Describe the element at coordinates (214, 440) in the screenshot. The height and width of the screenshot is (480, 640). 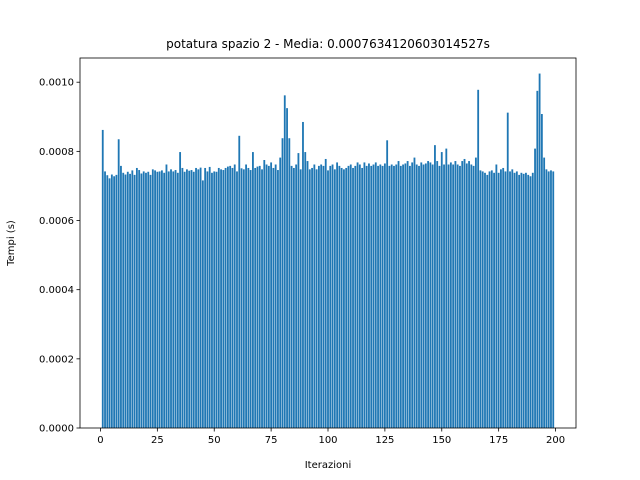
I see `x-tick-label: 50` at that location.